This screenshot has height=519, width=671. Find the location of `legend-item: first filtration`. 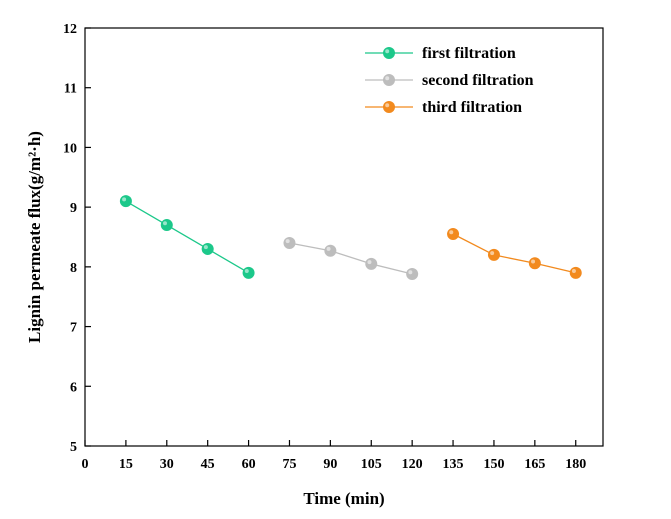

legend-item: first filtration is located at coordinates (440, 53).